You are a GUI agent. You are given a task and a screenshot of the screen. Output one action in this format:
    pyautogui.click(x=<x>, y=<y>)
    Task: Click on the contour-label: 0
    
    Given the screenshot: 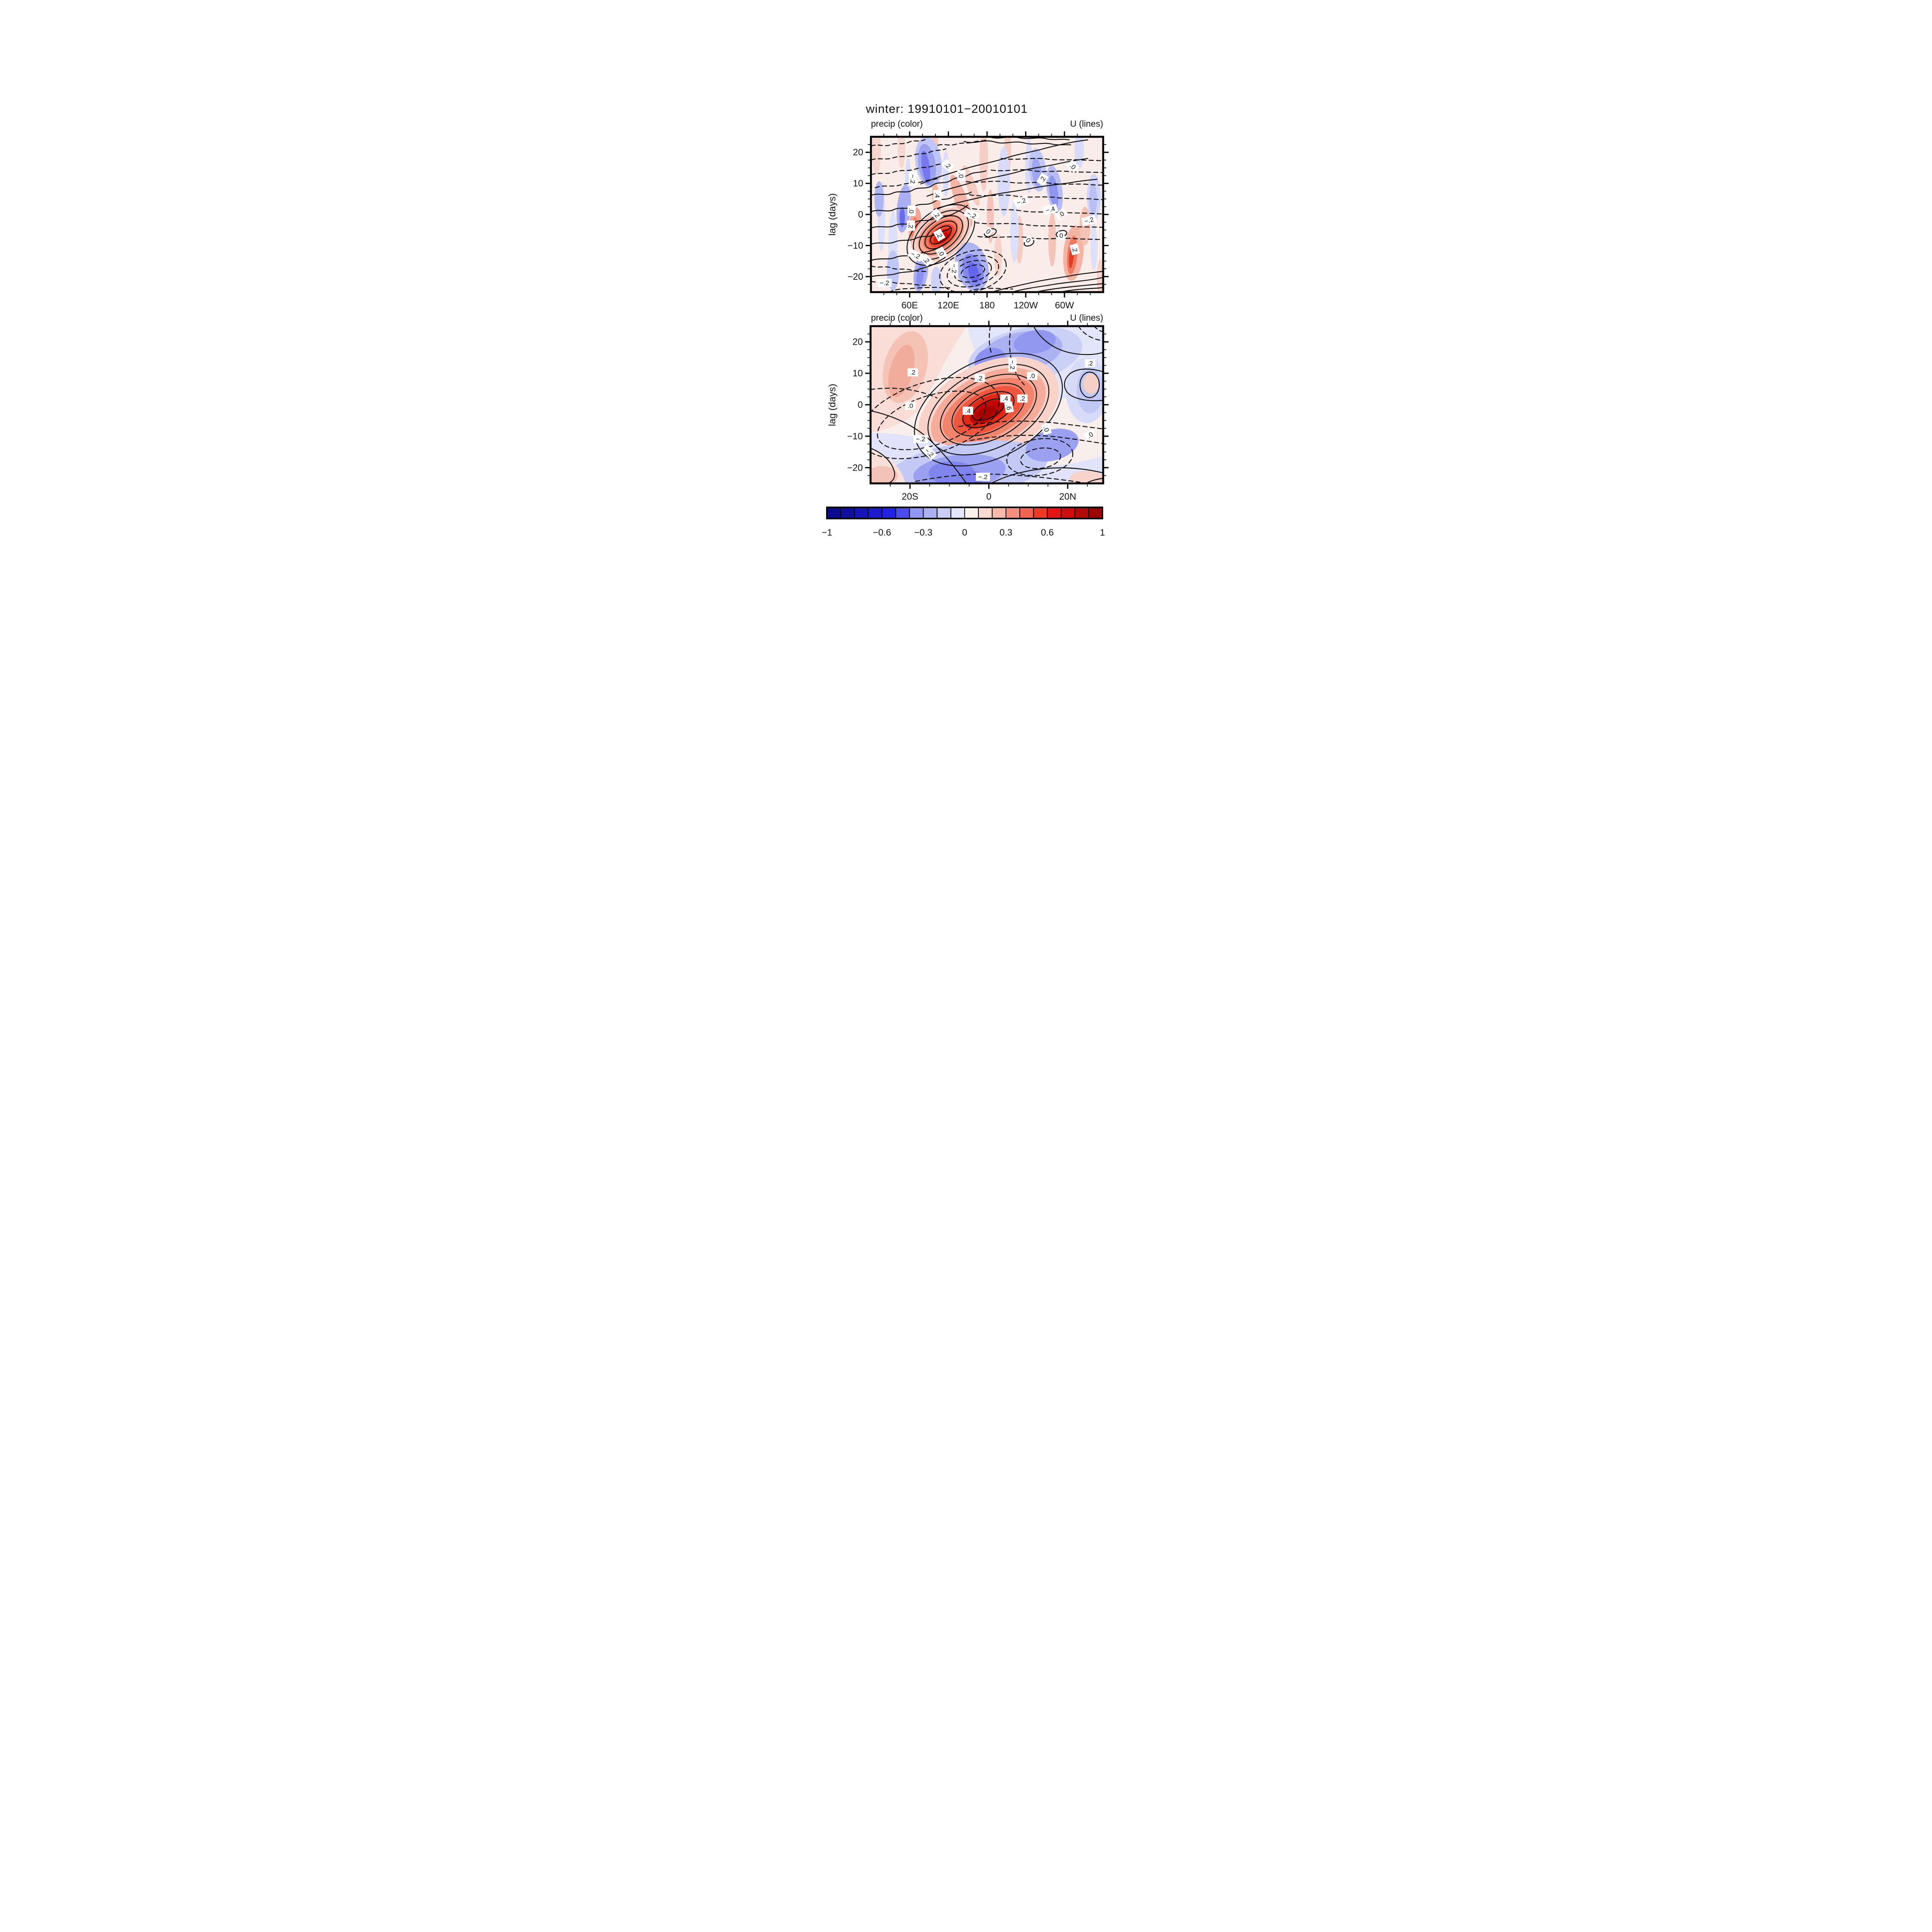 What is the action you would take?
    pyautogui.click(x=1028, y=241)
    